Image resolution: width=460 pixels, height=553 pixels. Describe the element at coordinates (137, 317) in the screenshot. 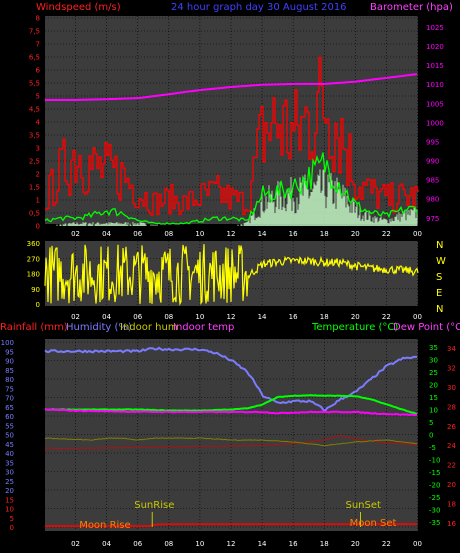

I see `direction-x-tick: 06` at that location.